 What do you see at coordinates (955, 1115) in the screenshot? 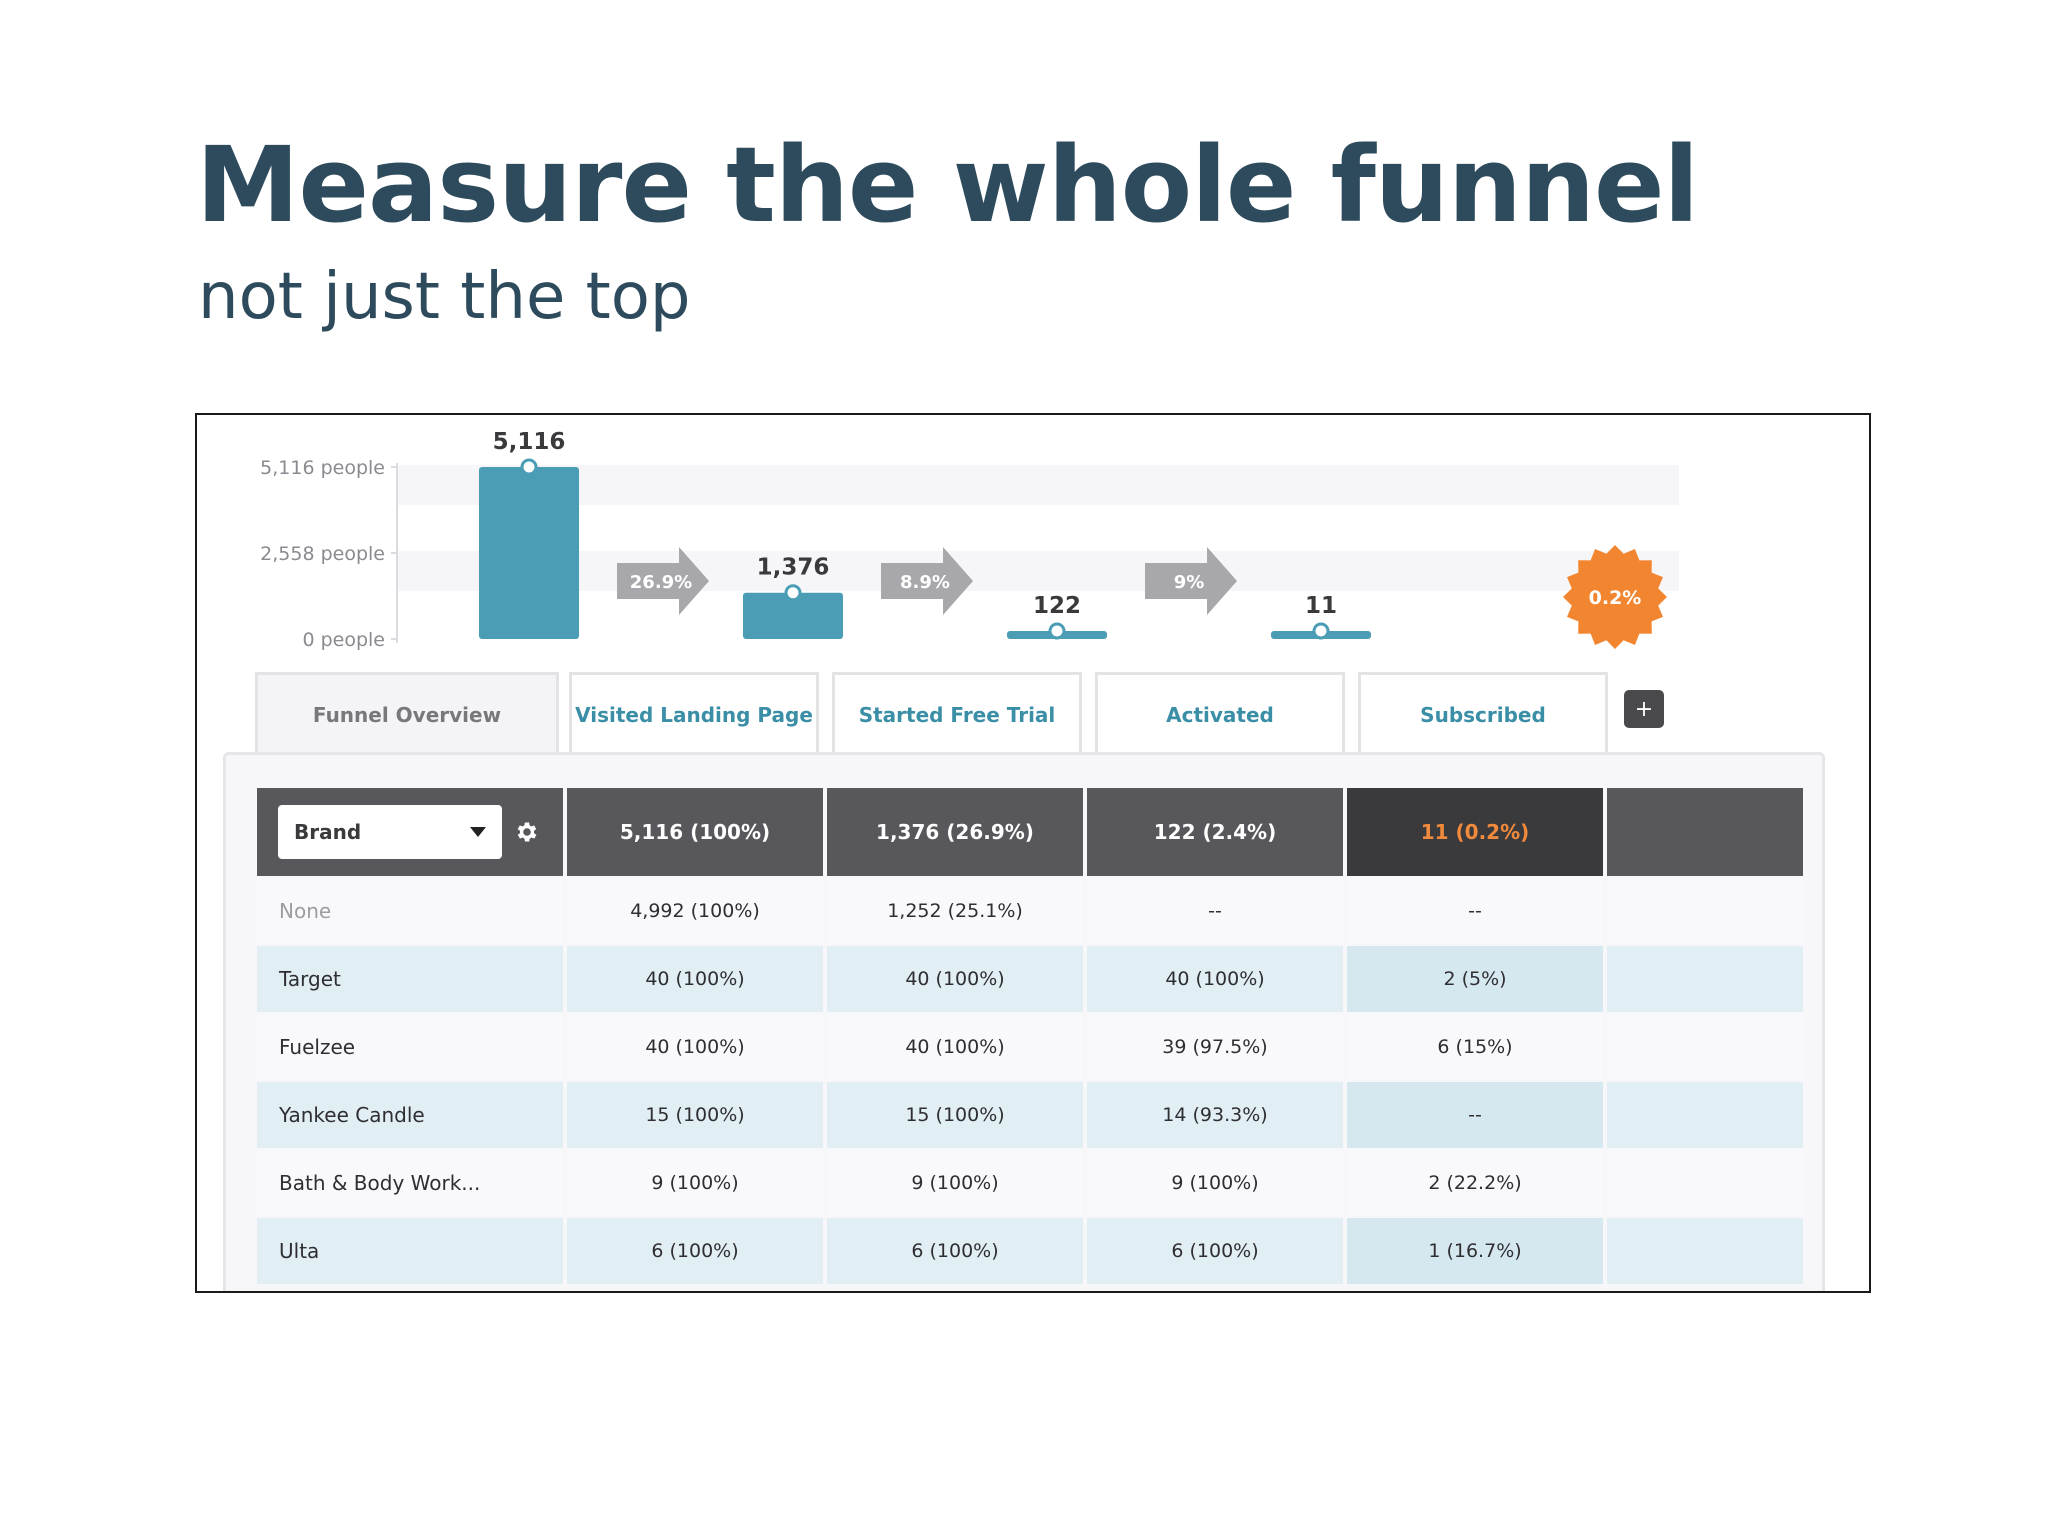
I see `cell-trial: 15 (100%)` at bounding box center [955, 1115].